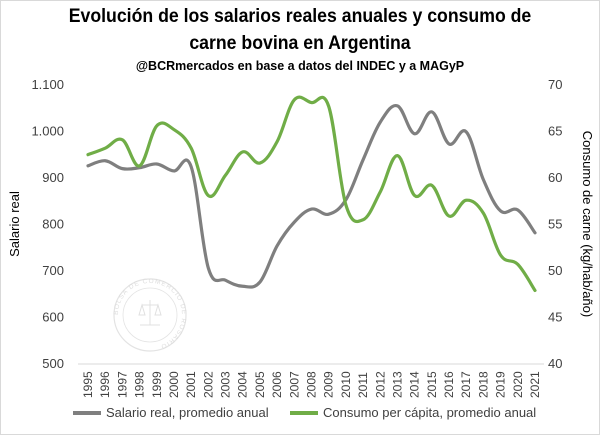 This screenshot has width=600, height=435. Describe the element at coordinates (157, 384) in the screenshot. I see `x-tick-label: 1999` at that location.